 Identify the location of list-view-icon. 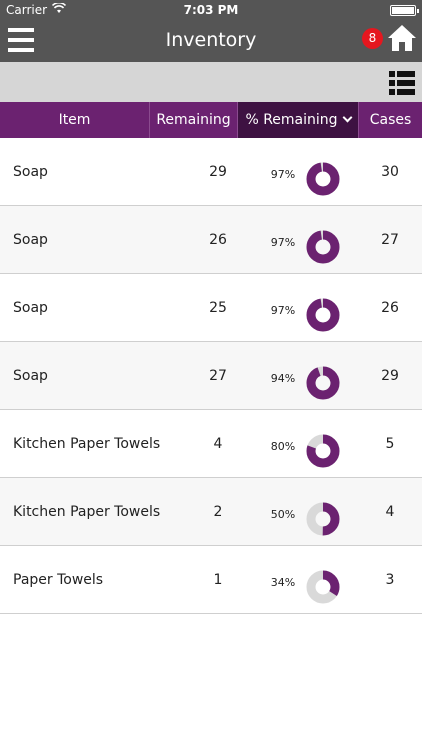
(402, 83).